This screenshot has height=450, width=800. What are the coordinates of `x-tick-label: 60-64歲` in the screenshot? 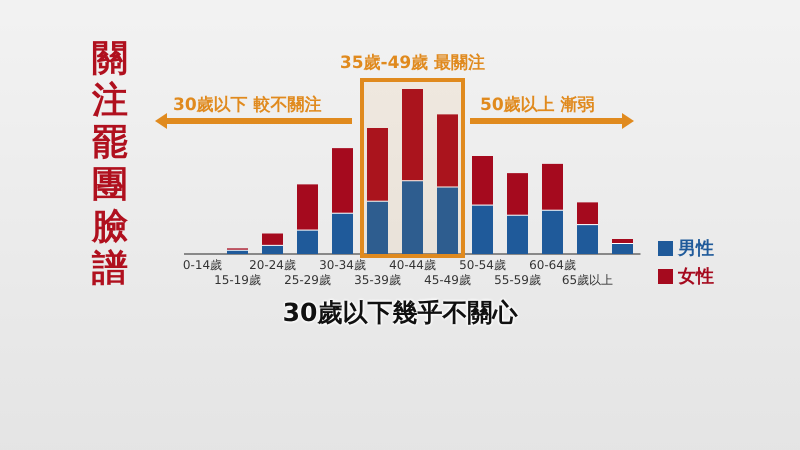 It's located at (552, 265).